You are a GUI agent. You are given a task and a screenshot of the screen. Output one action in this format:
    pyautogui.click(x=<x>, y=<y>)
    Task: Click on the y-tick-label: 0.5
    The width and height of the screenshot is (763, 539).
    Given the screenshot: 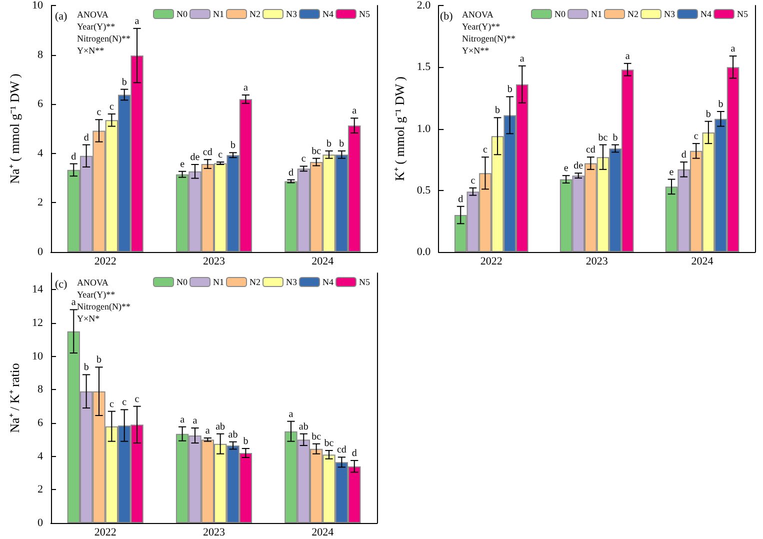 What is the action you would take?
    pyautogui.click(x=424, y=190)
    